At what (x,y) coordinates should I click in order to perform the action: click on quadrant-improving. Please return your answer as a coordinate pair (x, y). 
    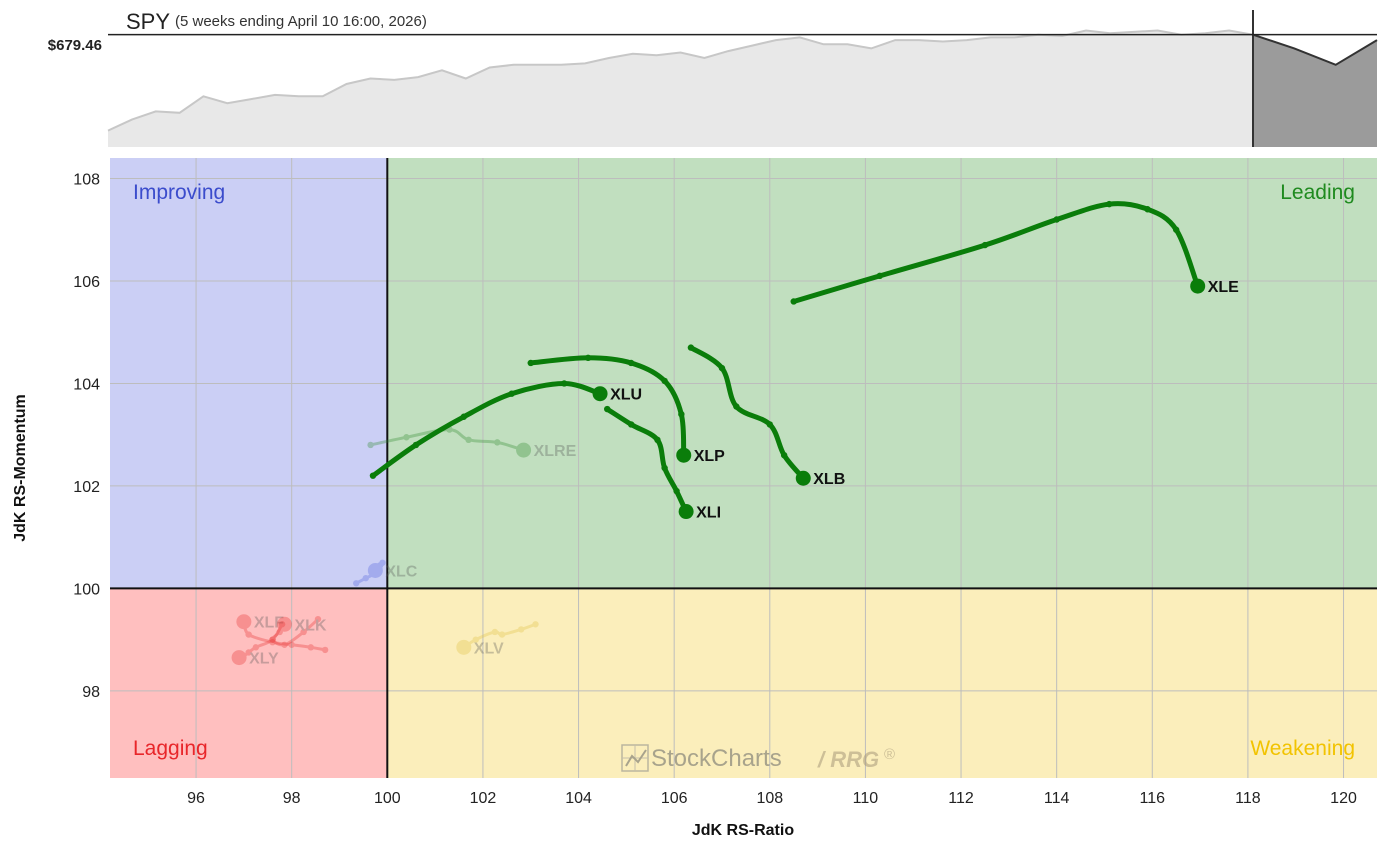
    Looking at the image, I should click on (249, 373).